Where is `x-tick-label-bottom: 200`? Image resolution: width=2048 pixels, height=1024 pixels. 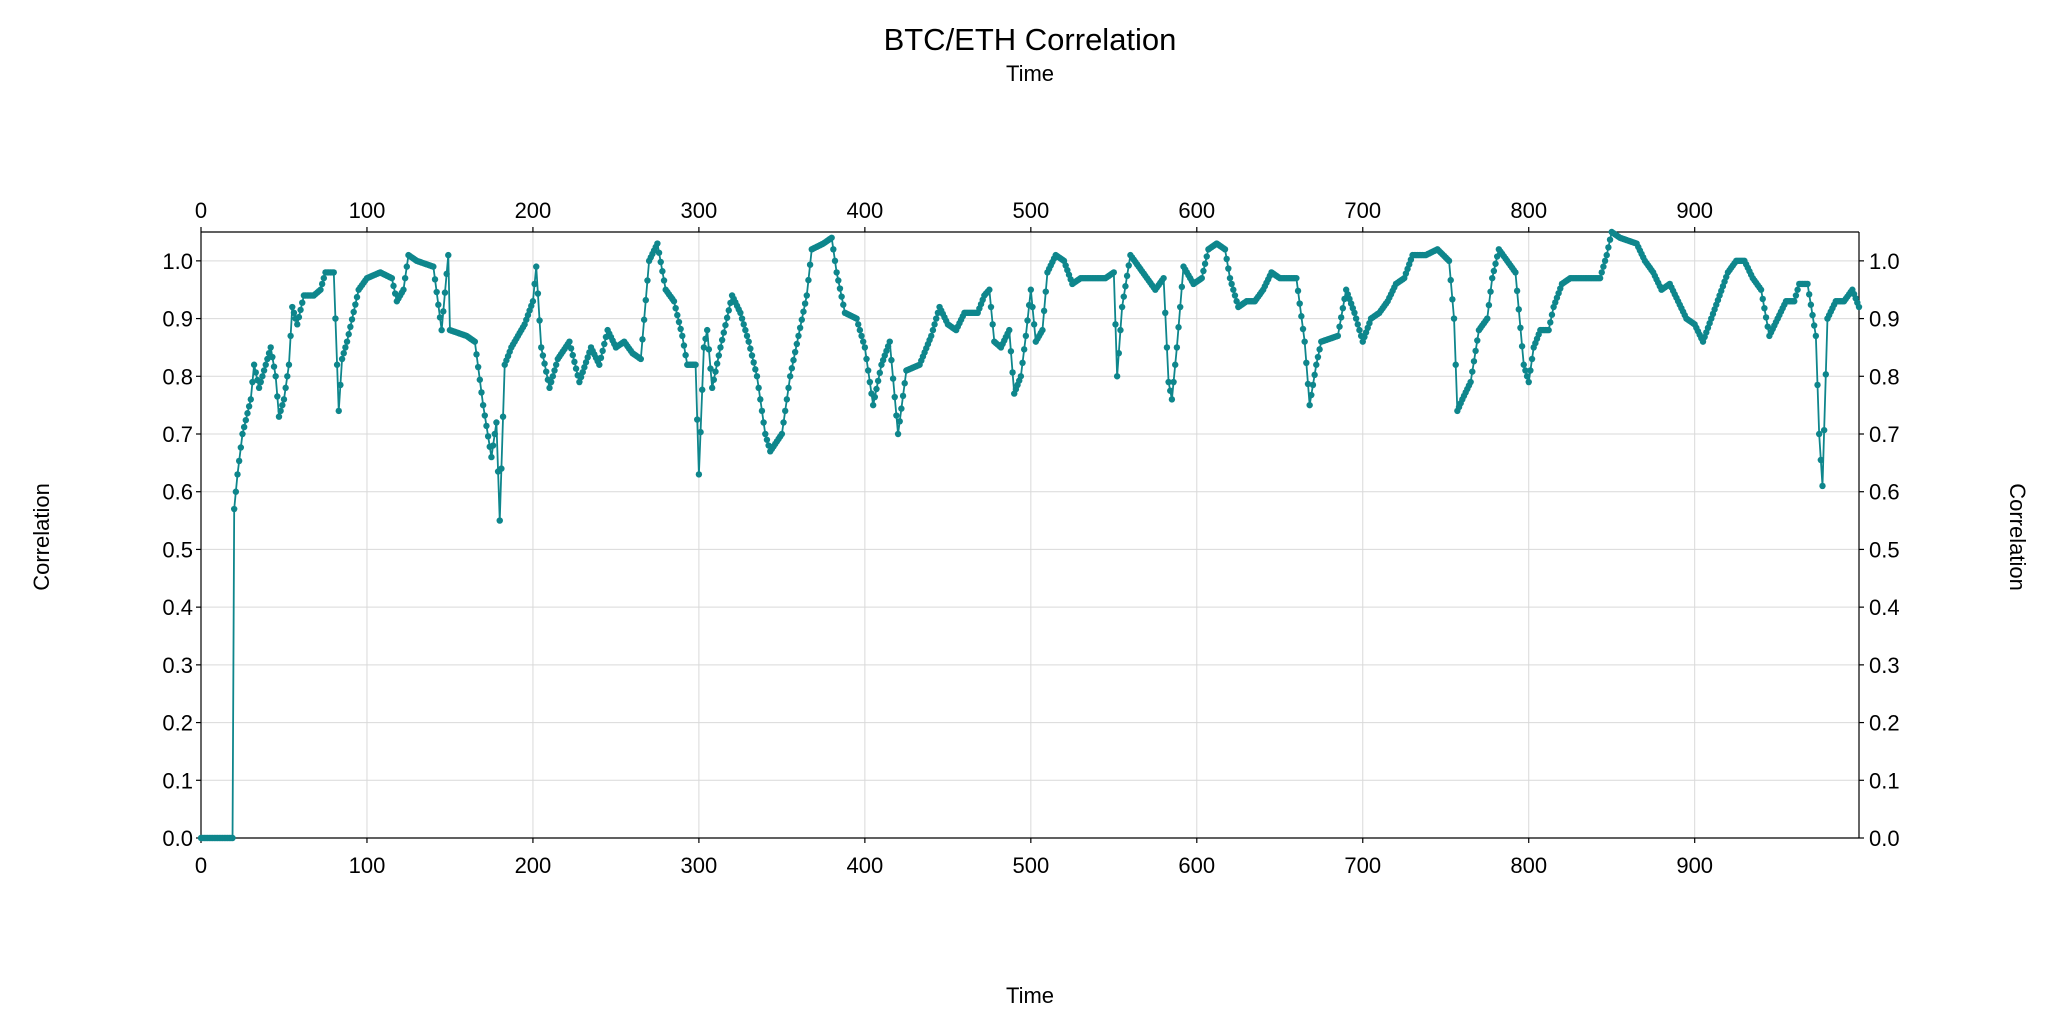 x-tick-label-bottom: 200 is located at coordinates (533, 865).